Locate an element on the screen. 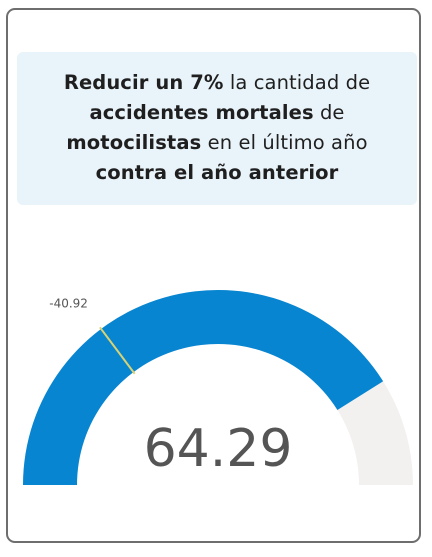 This screenshot has height=557, width=432. gauge-target-marker is located at coordinates (117, 350).